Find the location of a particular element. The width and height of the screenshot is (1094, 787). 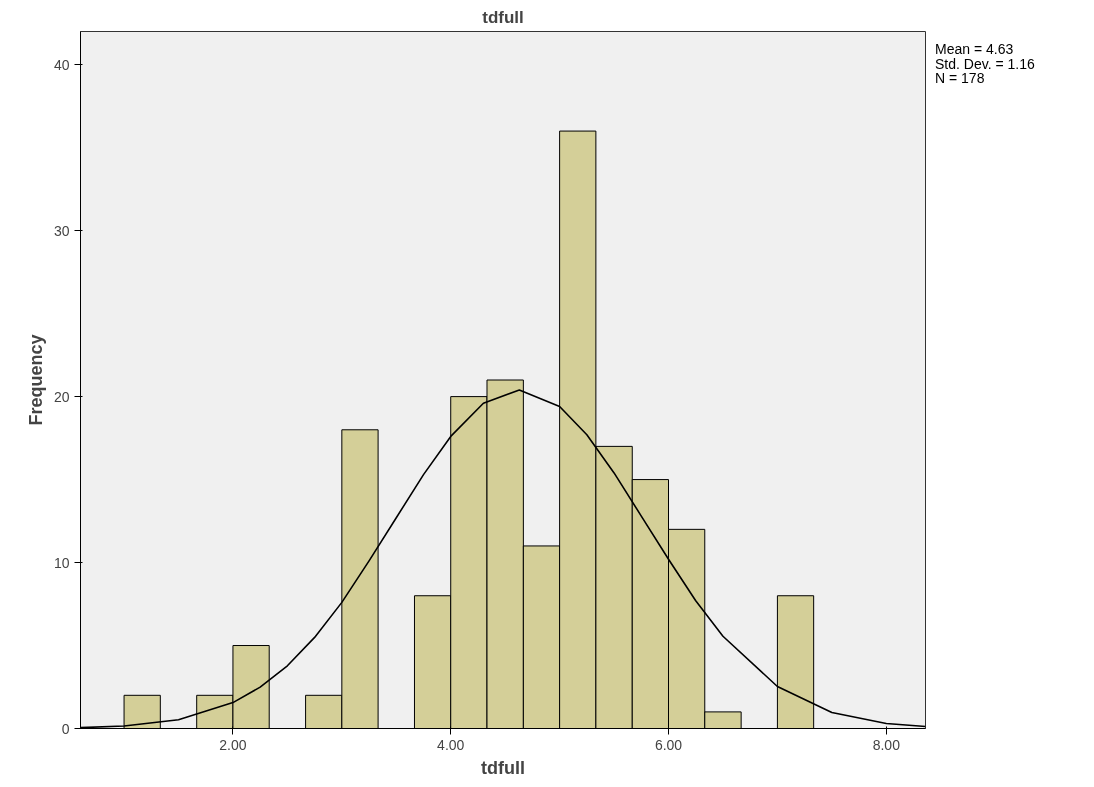

x-tick-label: 4.00 is located at coordinates (451, 744).